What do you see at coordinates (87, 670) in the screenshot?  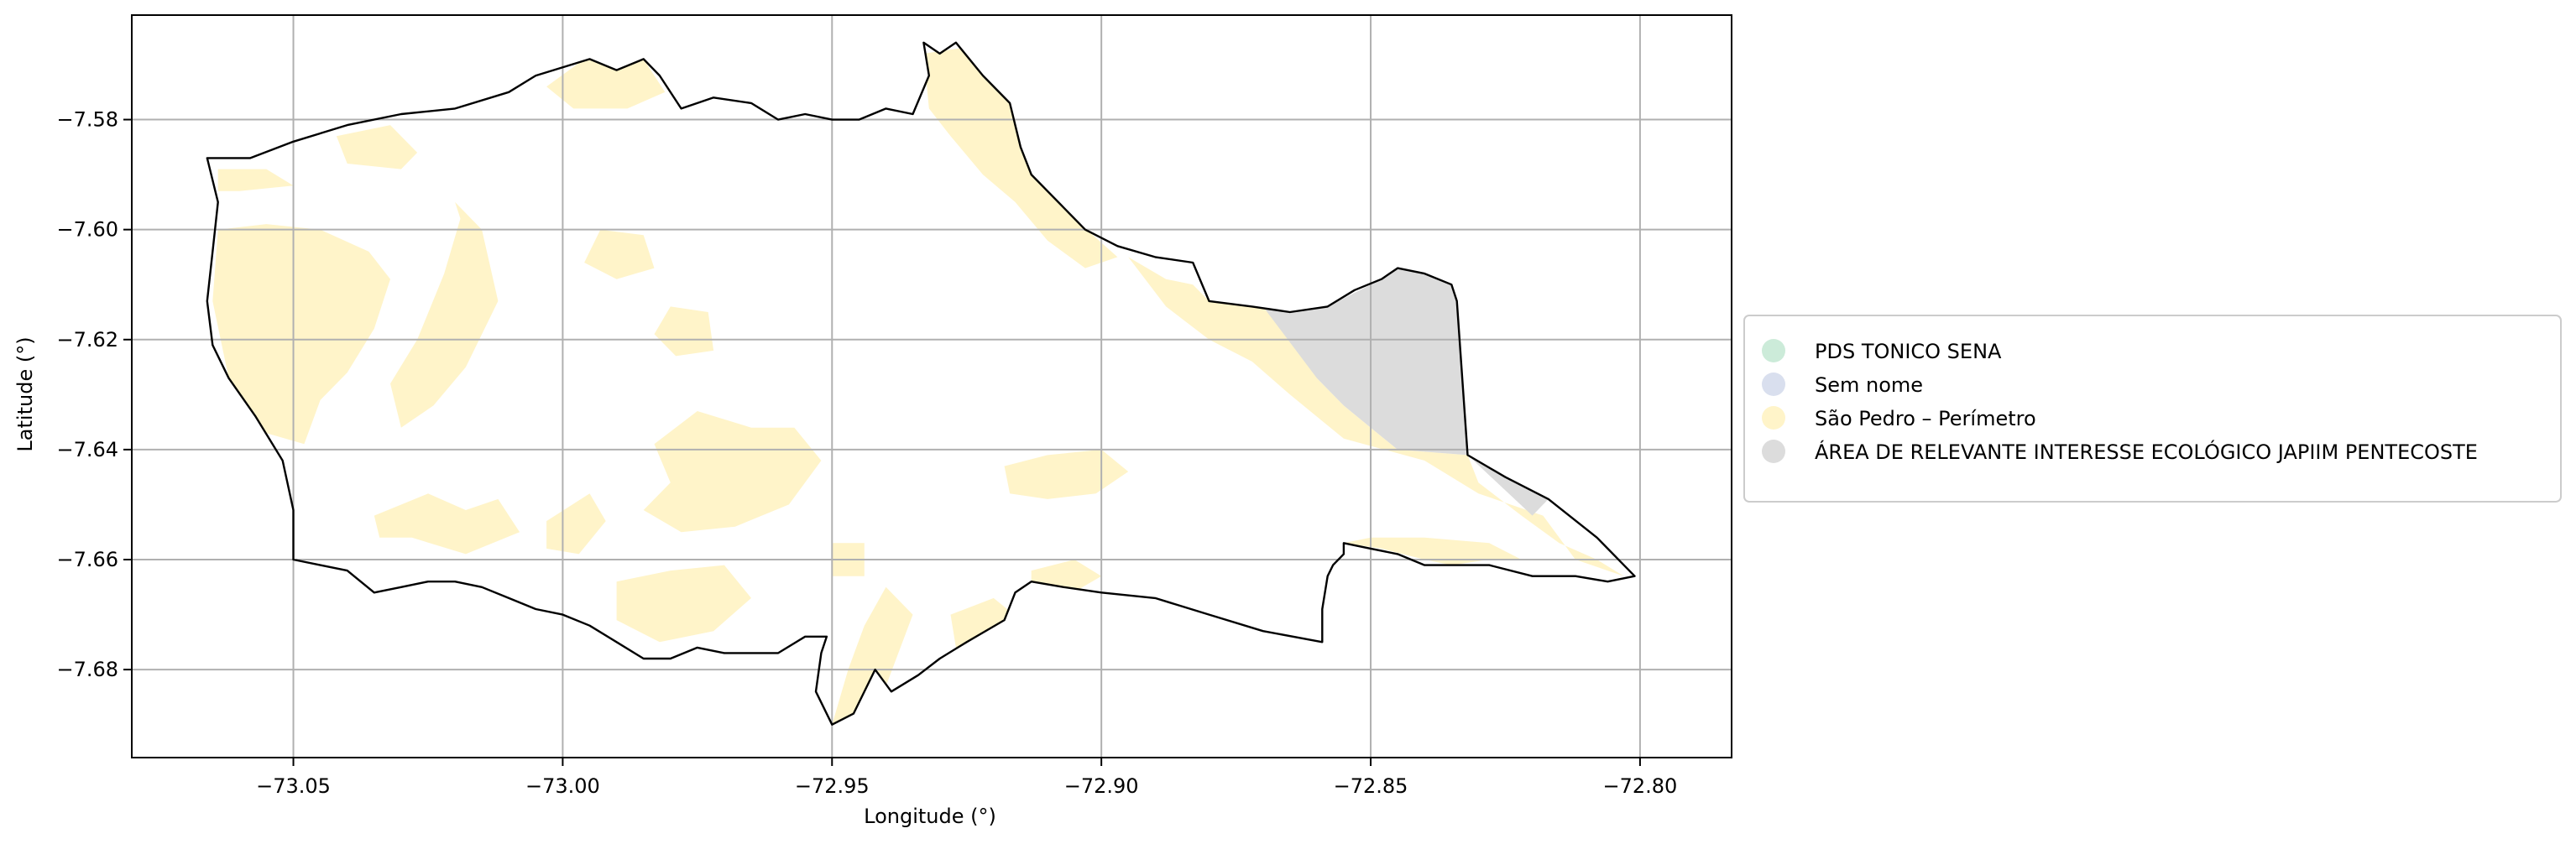 I see `y-tick-label: −7.68` at bounding box center [87, 670].